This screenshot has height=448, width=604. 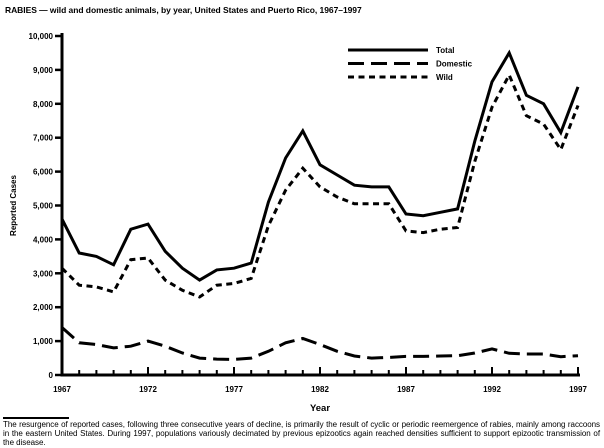 I want to click on y-tick-label: 0, so click(x=51, y=375).